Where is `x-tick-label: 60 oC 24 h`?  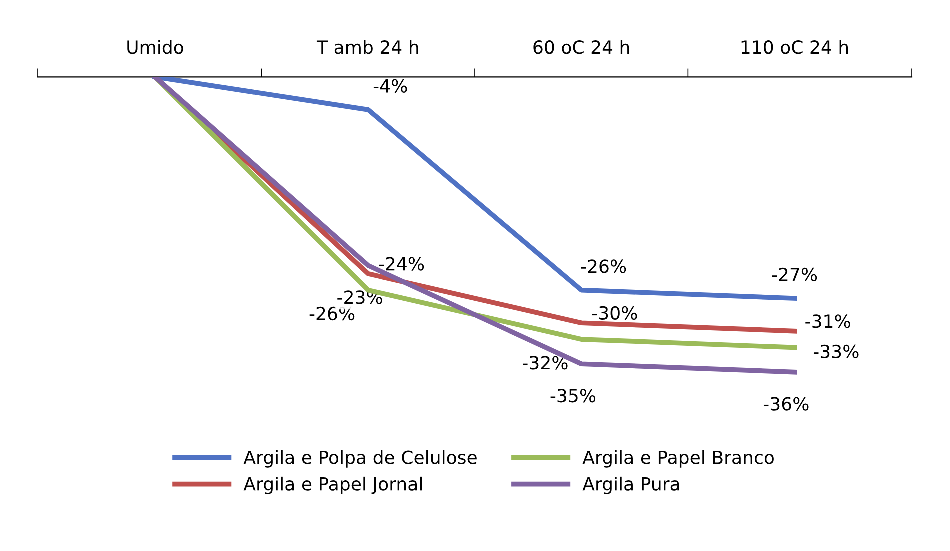
x-tick-label: 60 oC 24 h is located at coordinates (582, 47).